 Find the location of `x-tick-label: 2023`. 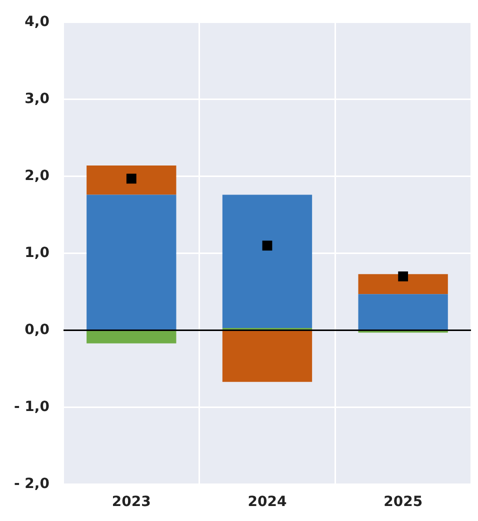

x-tick-label: 2023 is located at coordinates (131, 502).